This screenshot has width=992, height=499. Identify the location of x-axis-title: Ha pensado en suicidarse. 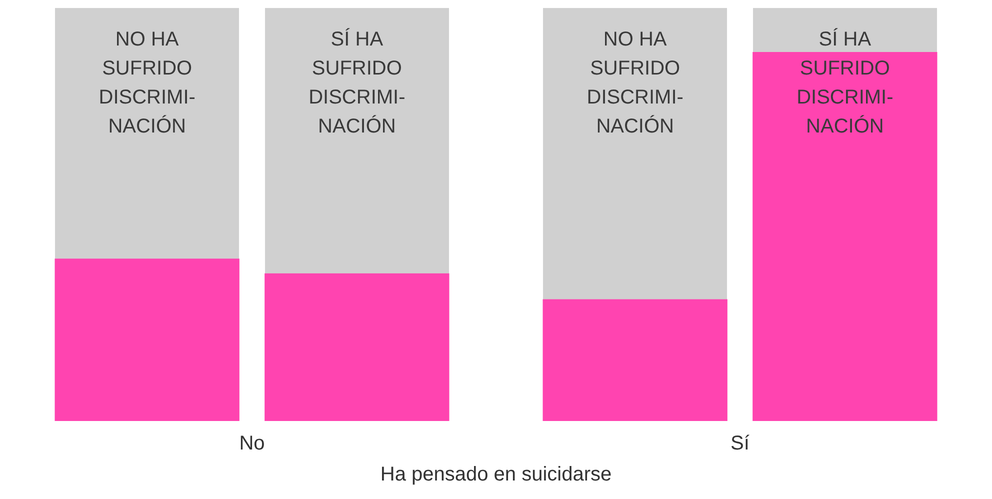
(496, 475).